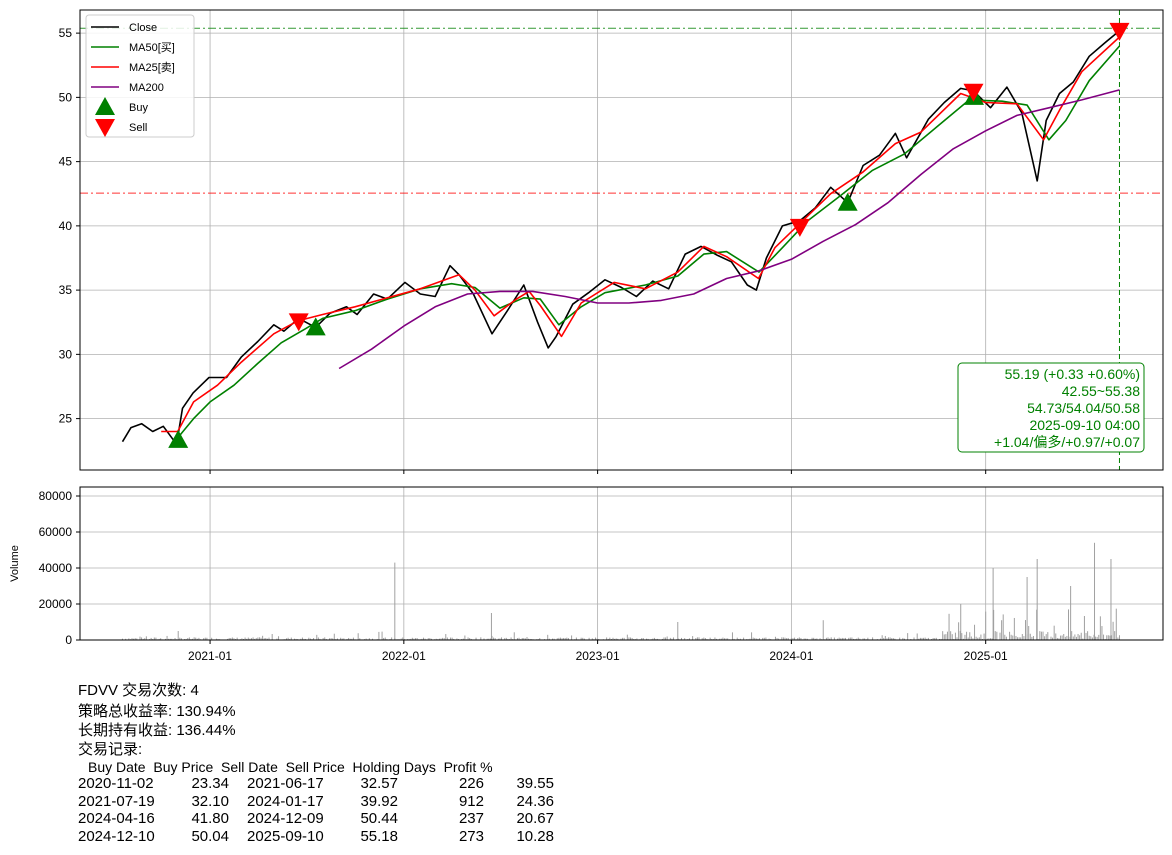  What do you see at coordinates (66, 290) in the screenshot?
I see `price-tick-label: 35` at bounding box center [66, 290].